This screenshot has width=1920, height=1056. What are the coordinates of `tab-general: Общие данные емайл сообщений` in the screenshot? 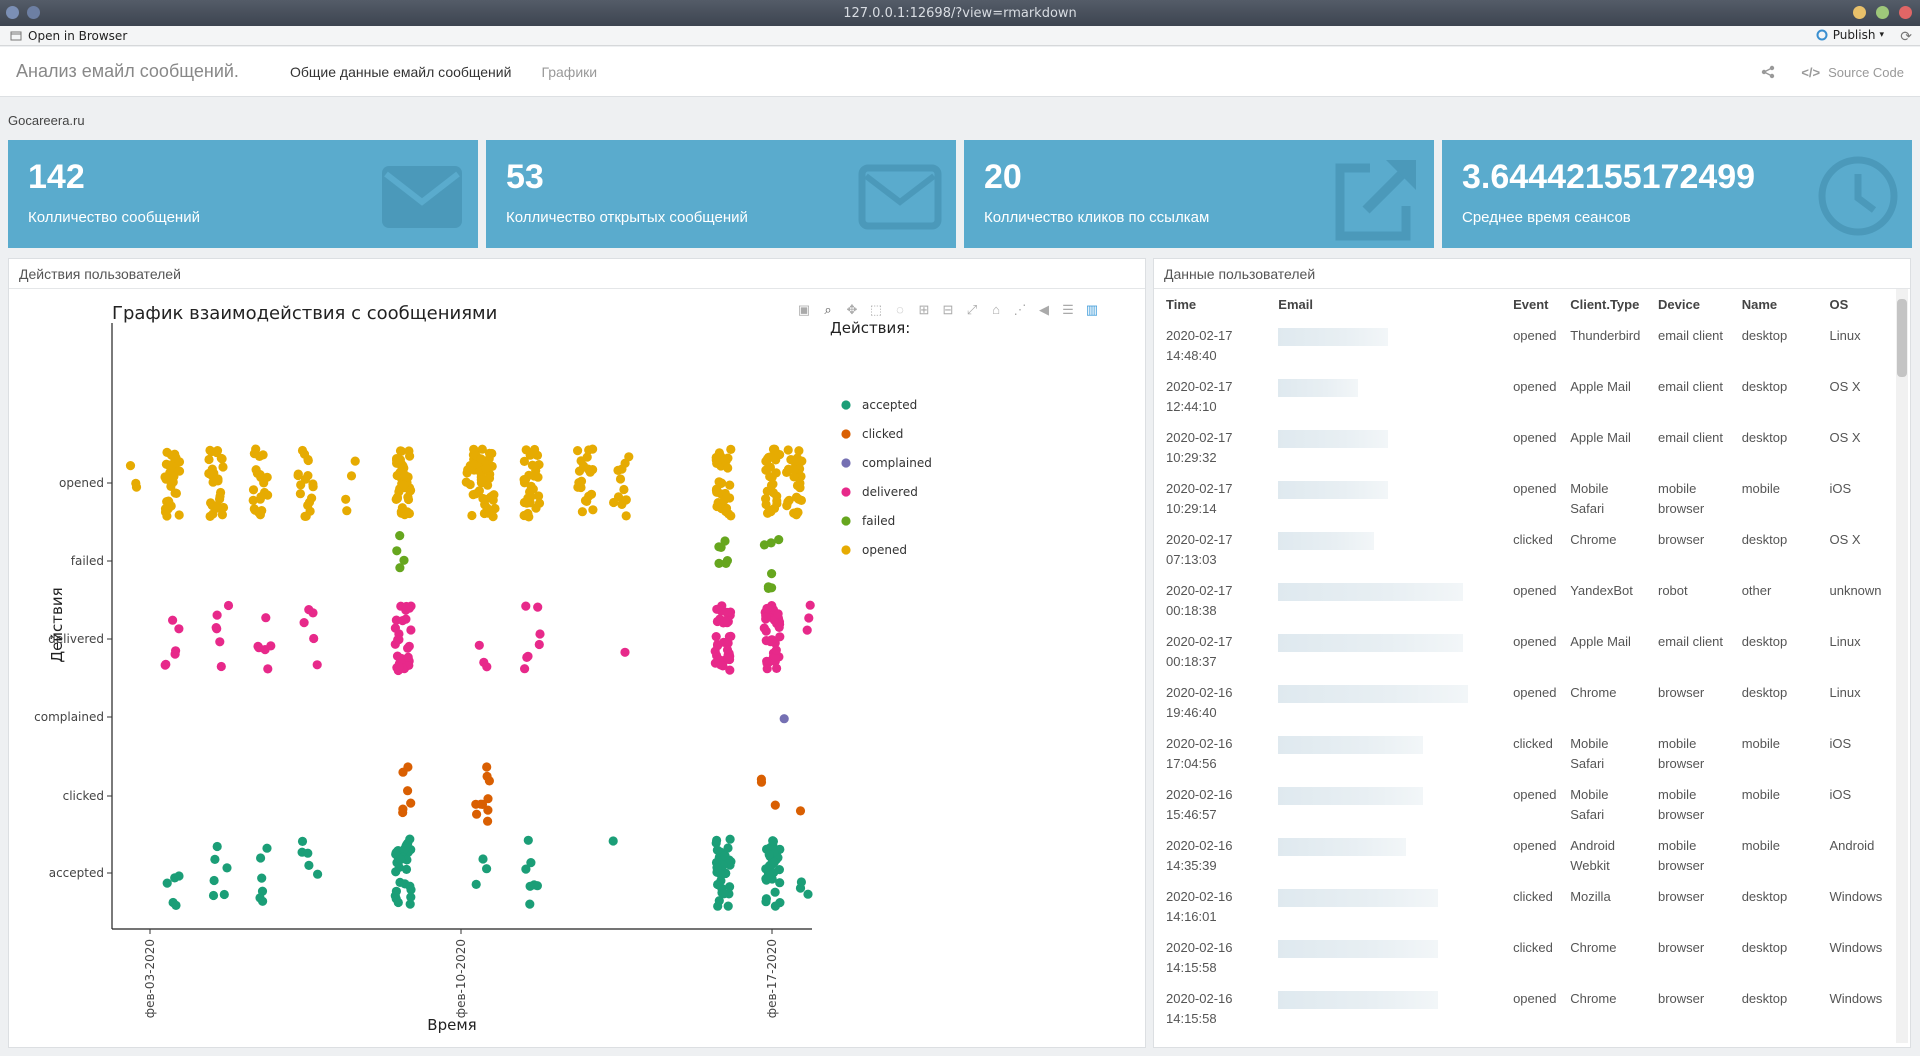 It's located at (401, 71).